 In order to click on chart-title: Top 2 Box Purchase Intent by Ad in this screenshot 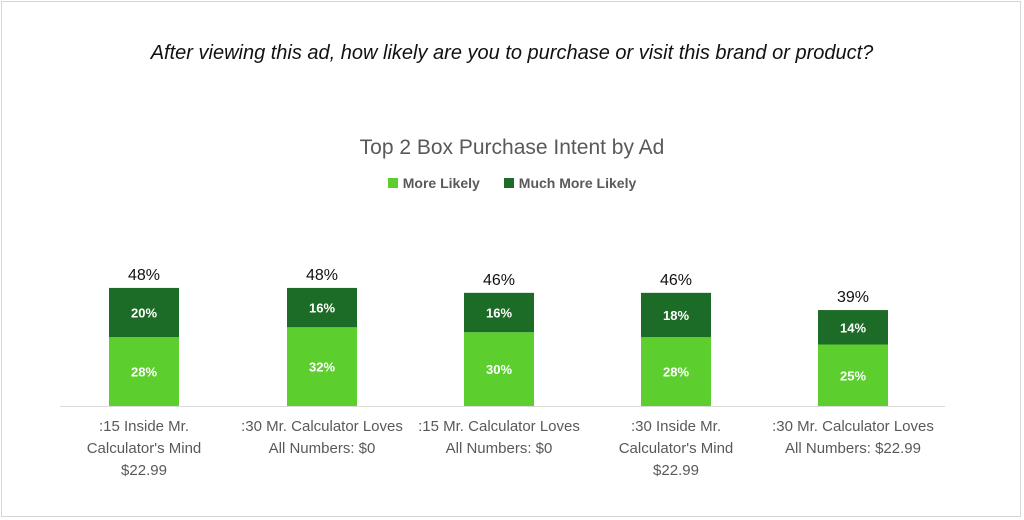, I will do `click(512, 147)`.